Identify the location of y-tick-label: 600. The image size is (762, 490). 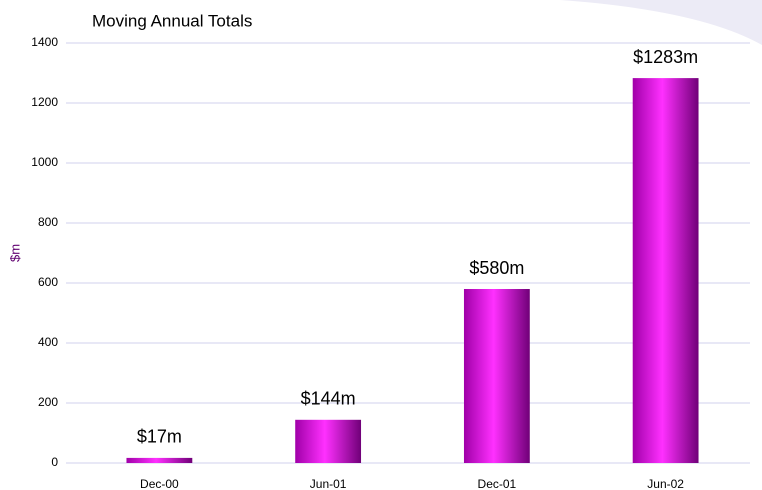
(48, 282).